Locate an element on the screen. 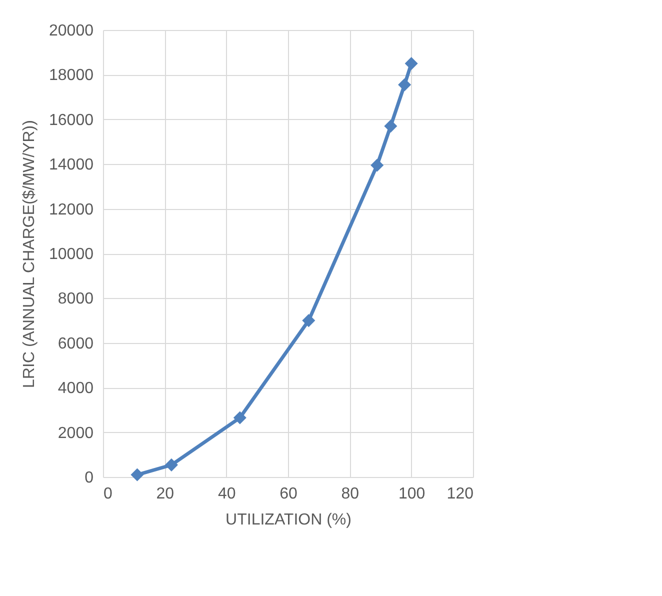 The width and height of the screenshot is (662, 596). y-tick-label: 18000 is located at coordinates (71, 75).